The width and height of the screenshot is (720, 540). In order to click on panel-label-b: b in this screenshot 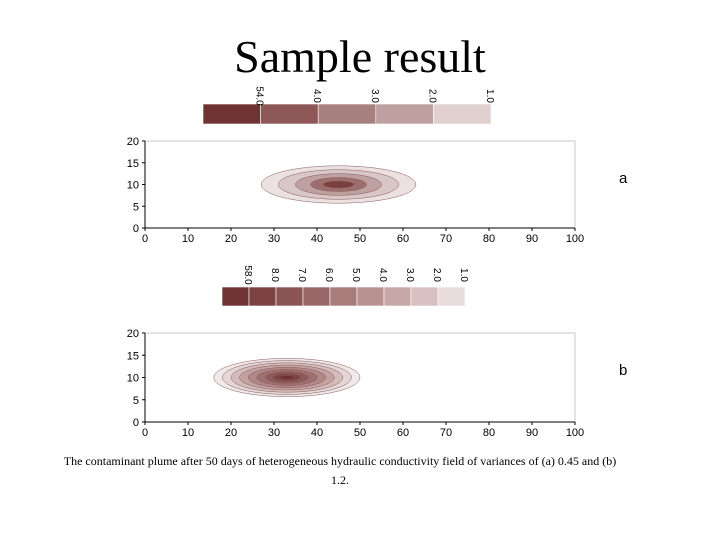, I will do `click(623, 370)`.